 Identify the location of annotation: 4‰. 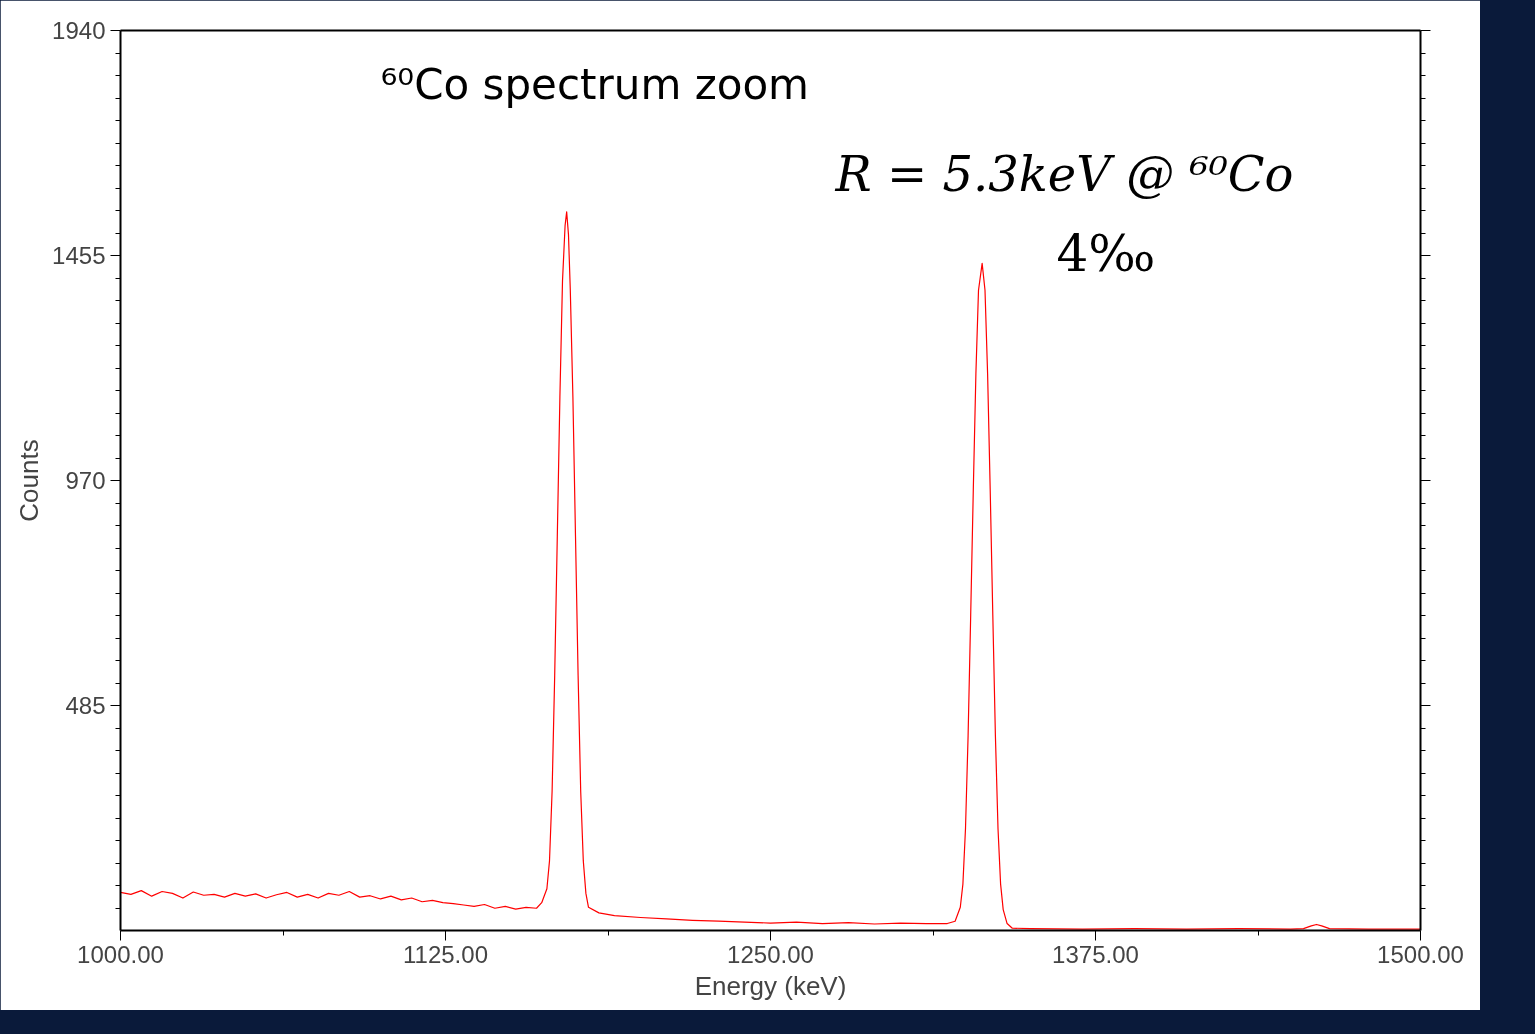
(1106, 254).